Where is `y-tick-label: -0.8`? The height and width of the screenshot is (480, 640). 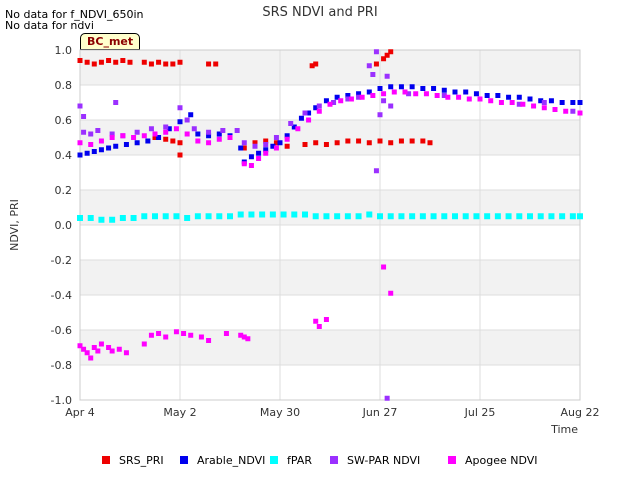 y-tick-label: -0.8 is located at coordinates (61, 365).